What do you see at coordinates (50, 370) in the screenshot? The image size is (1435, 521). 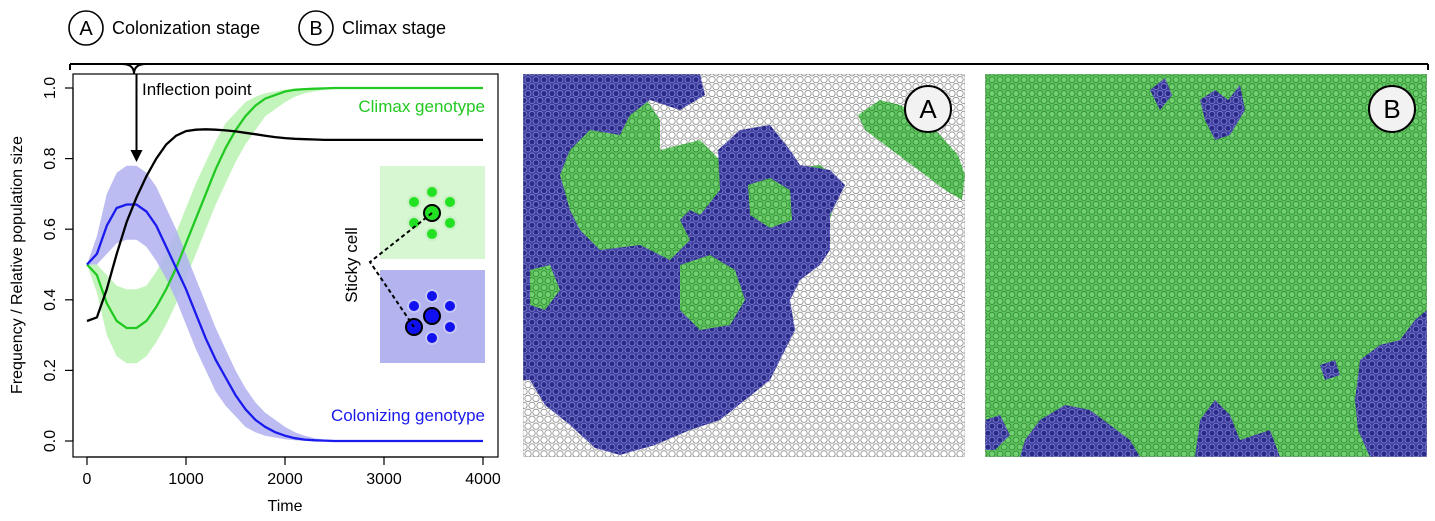 I see `y-tick-label: 0.2` at bounding box center [50, 370].